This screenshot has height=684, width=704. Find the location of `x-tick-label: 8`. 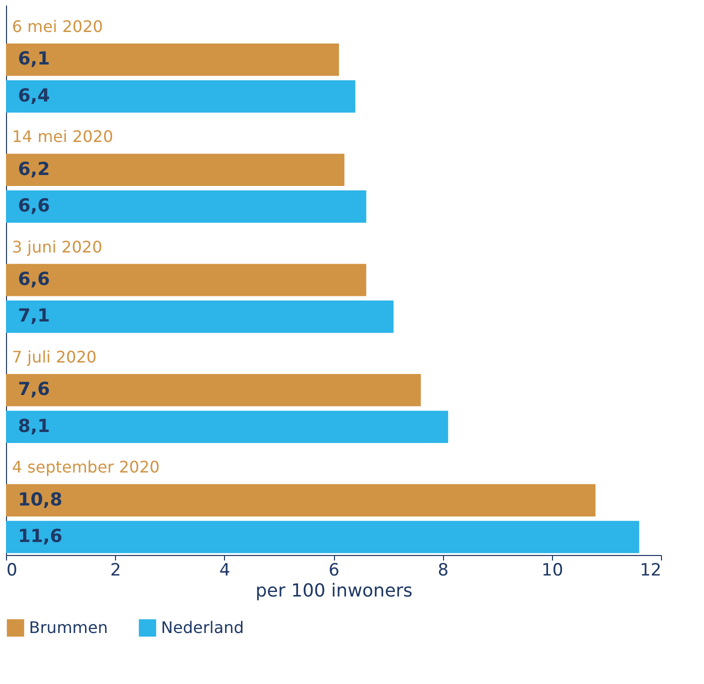

x-tick-label: 8 is located at coordinates (443, 570).